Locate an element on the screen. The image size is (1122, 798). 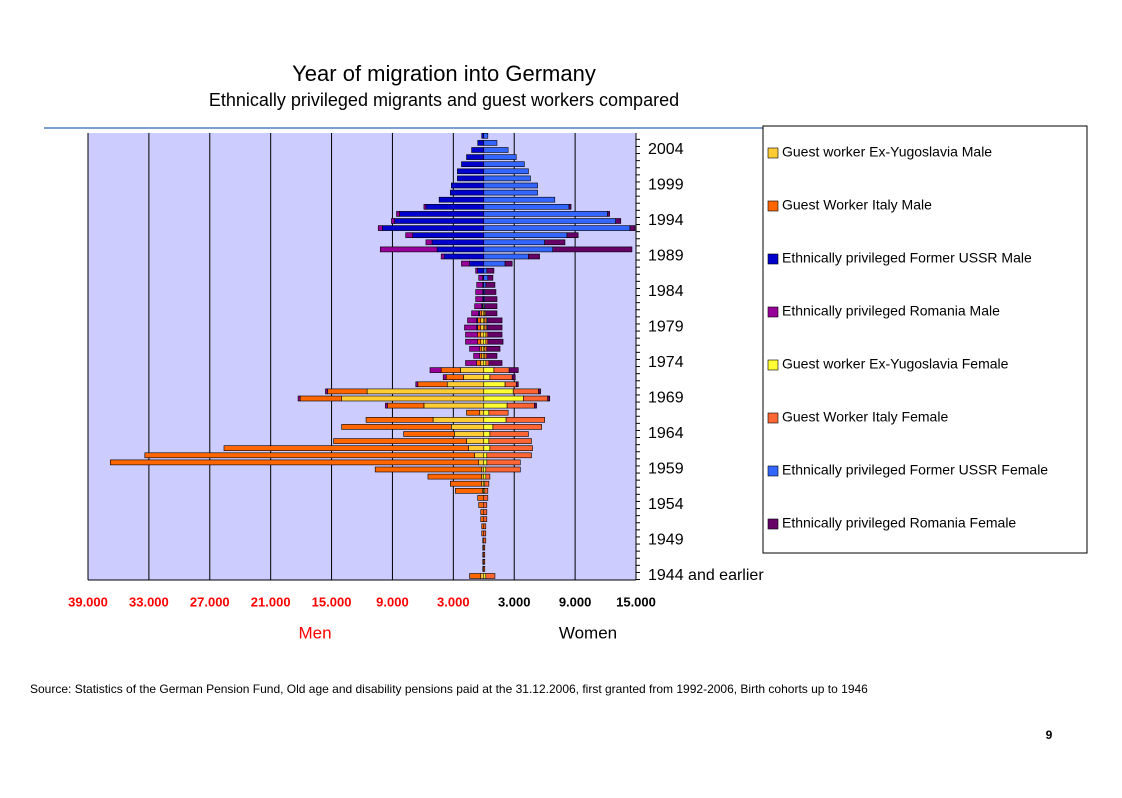
y-tick-label: 1984 is located at coordinates (666, 291).